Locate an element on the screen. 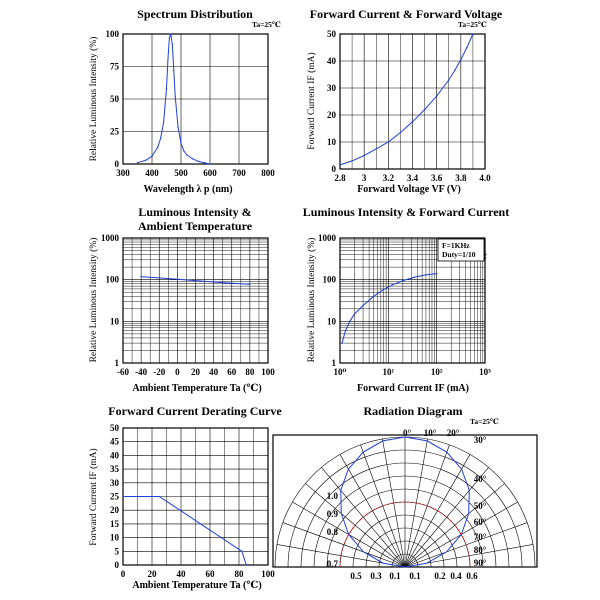 The width and height of the screenshot is (600, 600). bottom-axis-label: 0.5 is located at coordinates (356, 576).